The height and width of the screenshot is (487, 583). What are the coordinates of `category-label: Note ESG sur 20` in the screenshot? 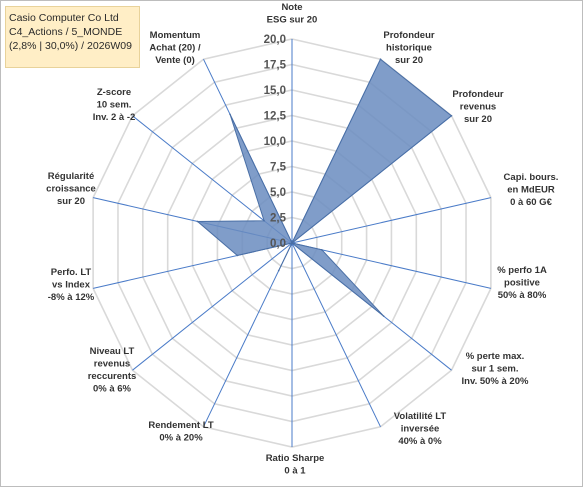 It's located at (292, 14).